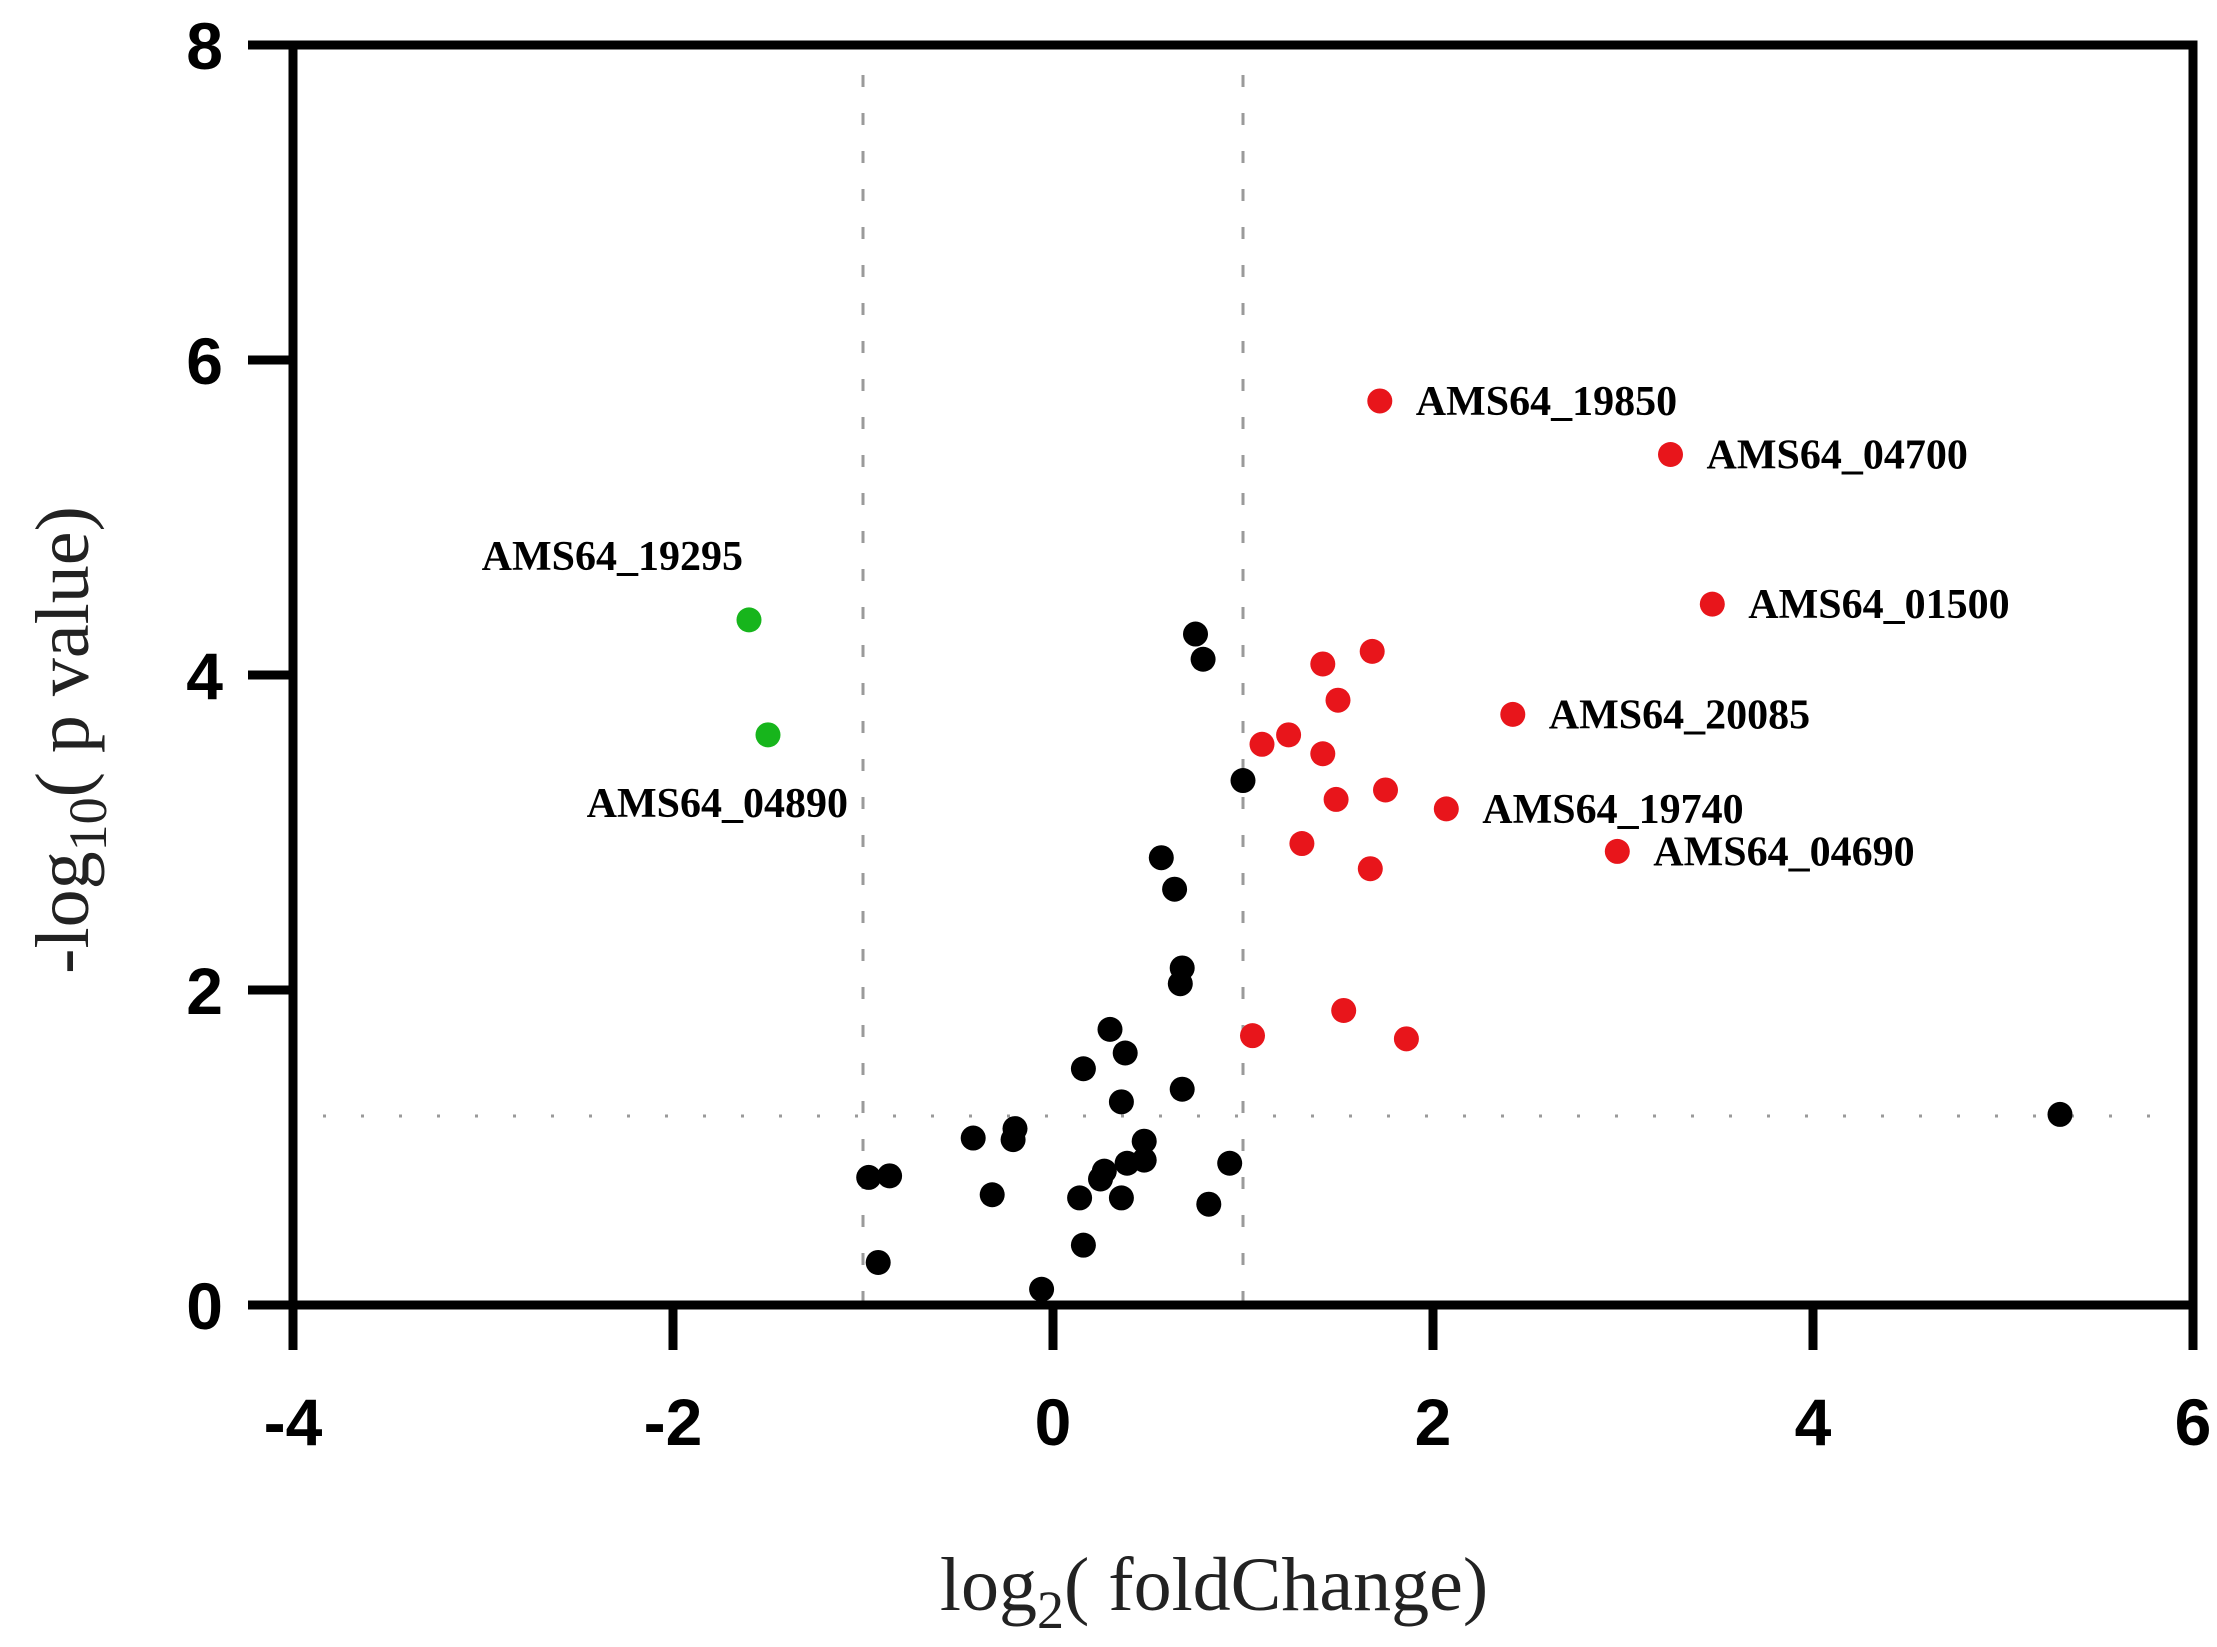  Describe the element at coordinates (204, 991) in the screenshot. I see `y-tick-label-1: 2` at that location.